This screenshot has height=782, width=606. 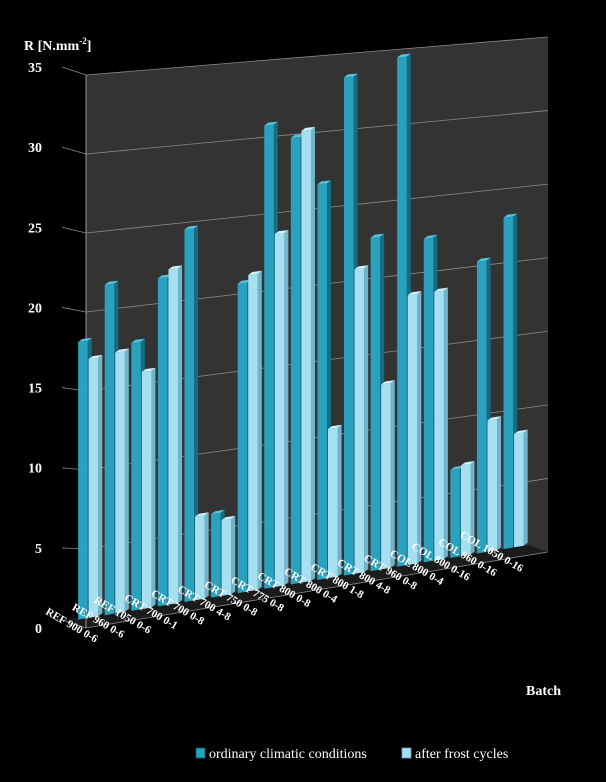 What do you see at coordinates (38, 629) in the screenshot?
I see `y-tick-label: 0` at bounding box center [38, 629].